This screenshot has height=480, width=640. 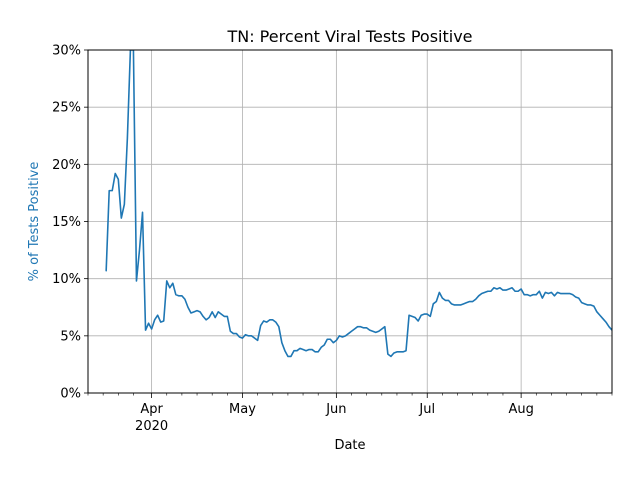 What do you see at coordinates (349, 36) in the screenshot?
I see `chart-title: TN: Percent Viral Tests Positive` at bounding box center [349, 36].